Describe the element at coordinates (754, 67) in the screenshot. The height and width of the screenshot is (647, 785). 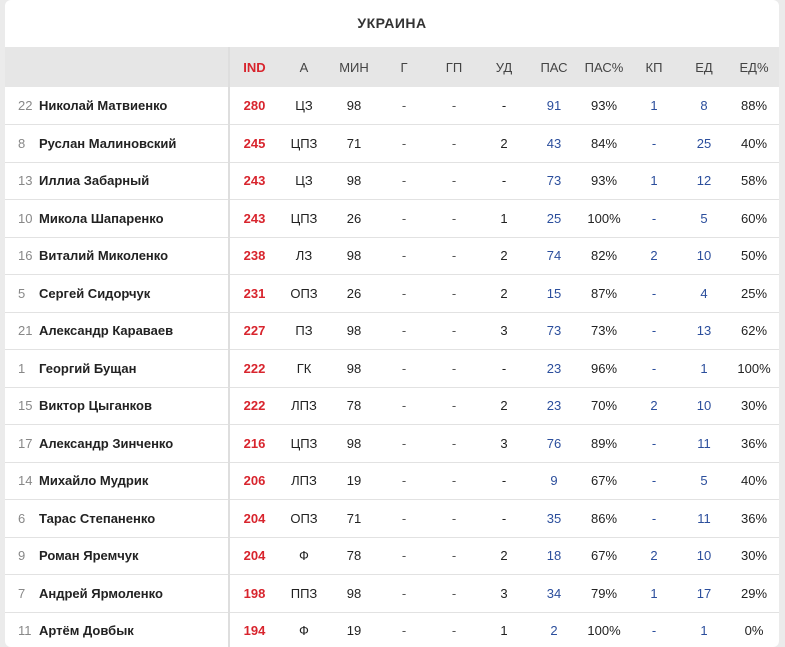
I see `header-duel-pct: ЕД%` at that location.